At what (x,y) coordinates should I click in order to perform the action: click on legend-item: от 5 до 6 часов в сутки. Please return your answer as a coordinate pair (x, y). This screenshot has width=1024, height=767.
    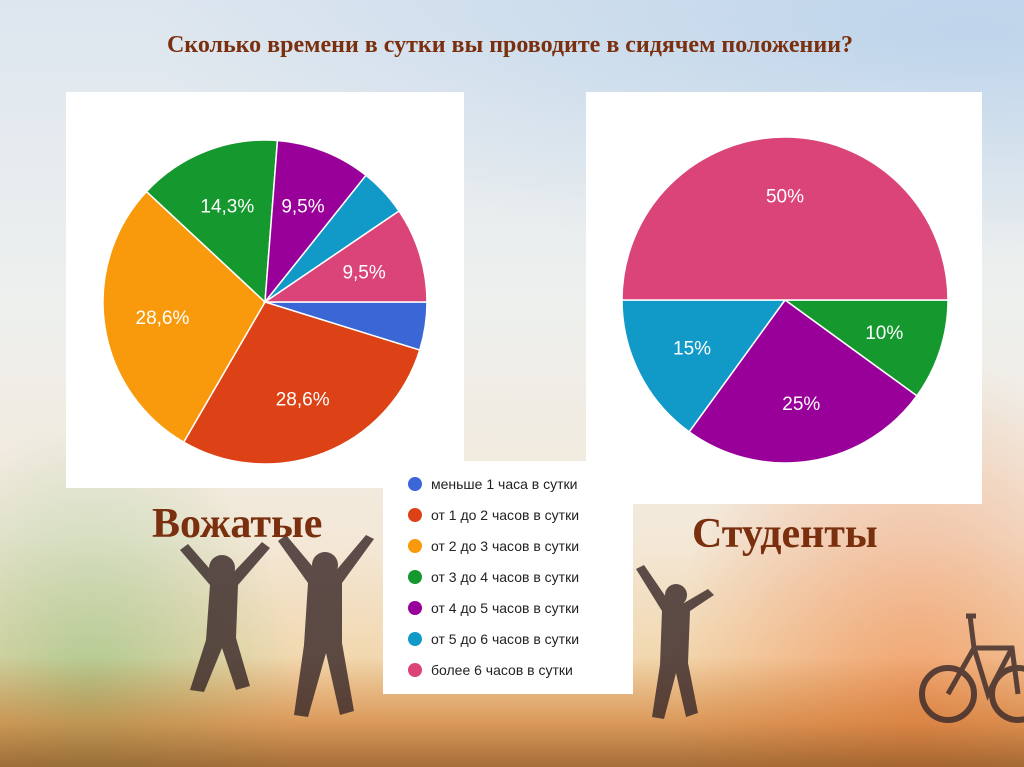
    Looking at the image, I should click on (508, 638).